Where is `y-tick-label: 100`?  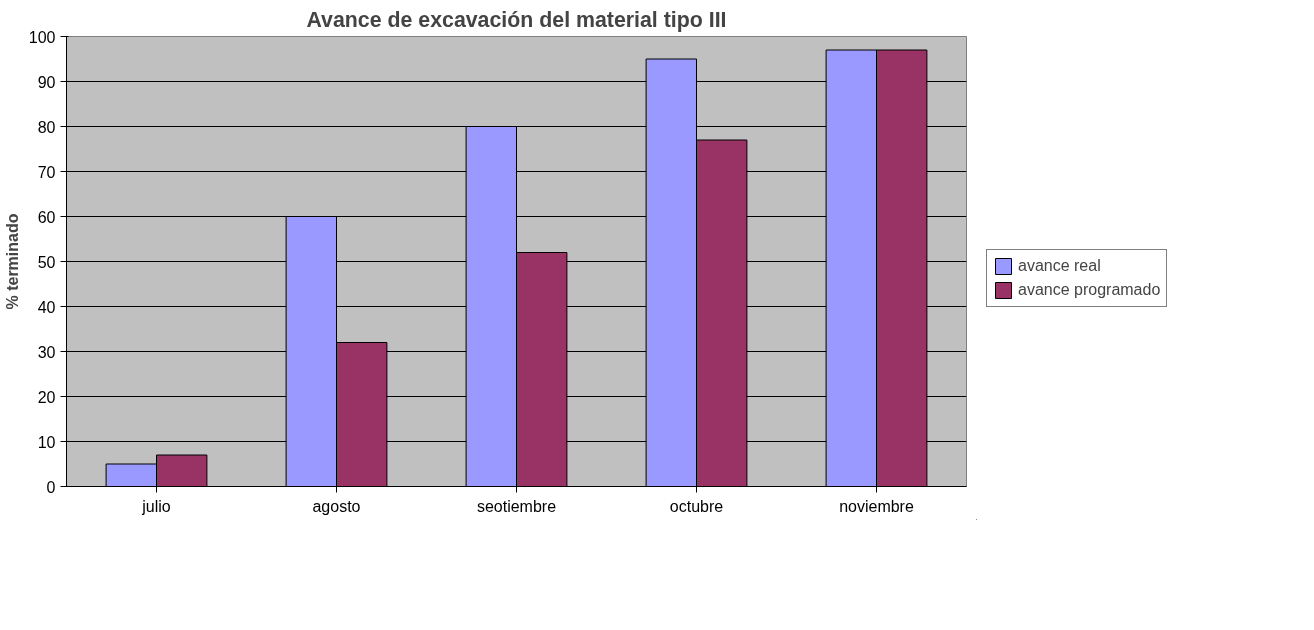
y-tick-label: 100 is located at coordinates (42, 37).